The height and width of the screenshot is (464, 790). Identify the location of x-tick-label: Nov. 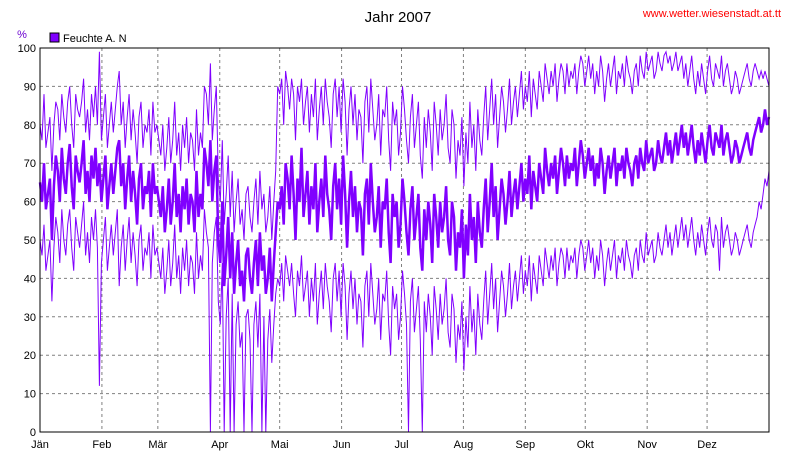
(647, 445).